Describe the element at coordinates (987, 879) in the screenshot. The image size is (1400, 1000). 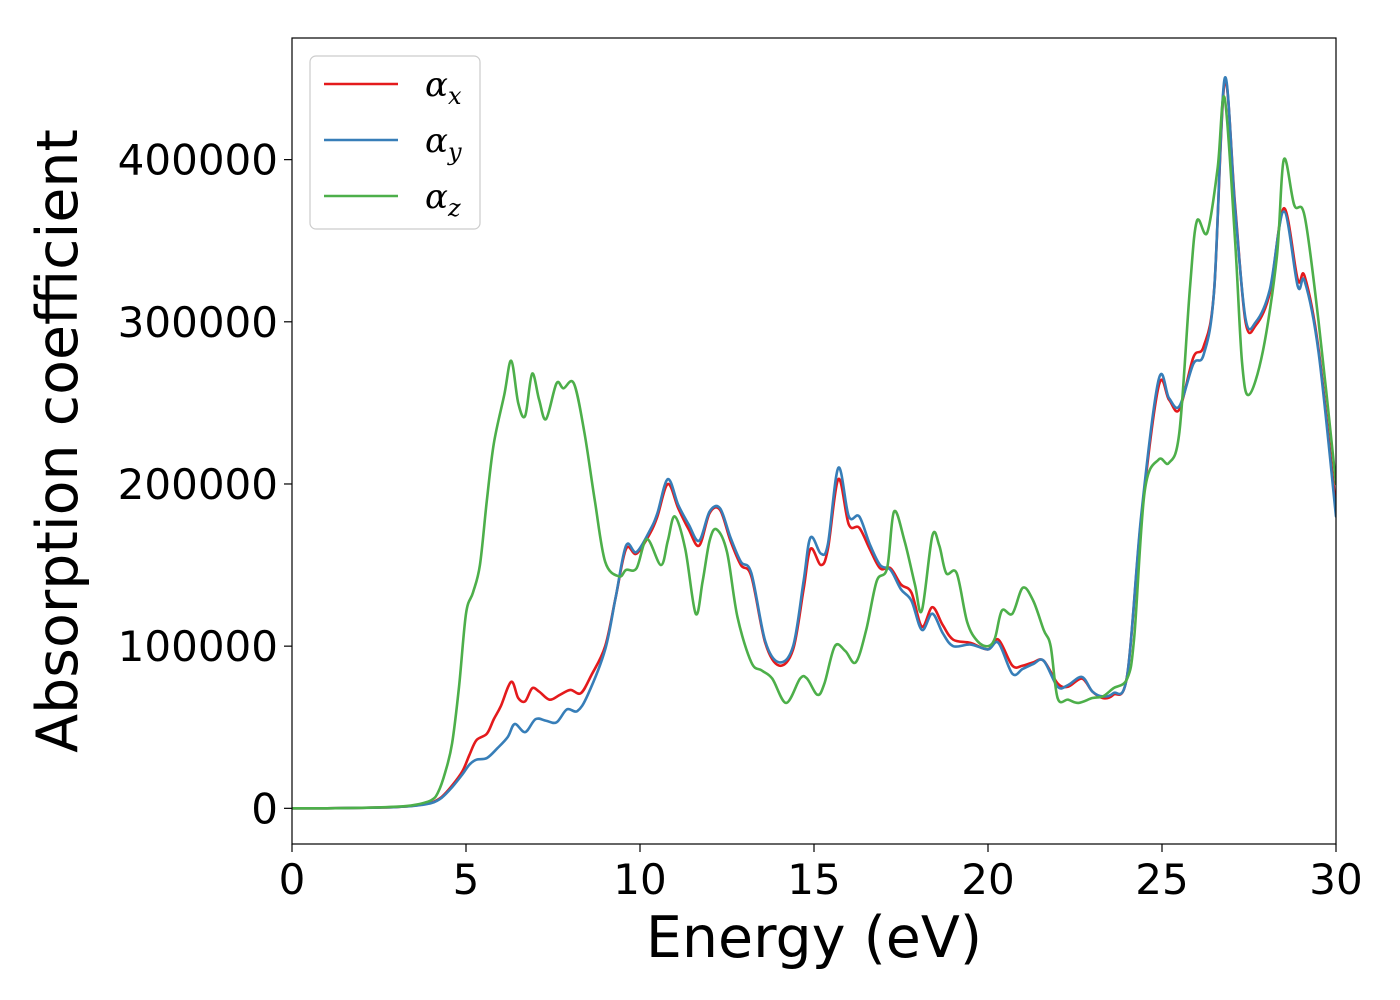
I see `x-tick-label: 20` at that location.